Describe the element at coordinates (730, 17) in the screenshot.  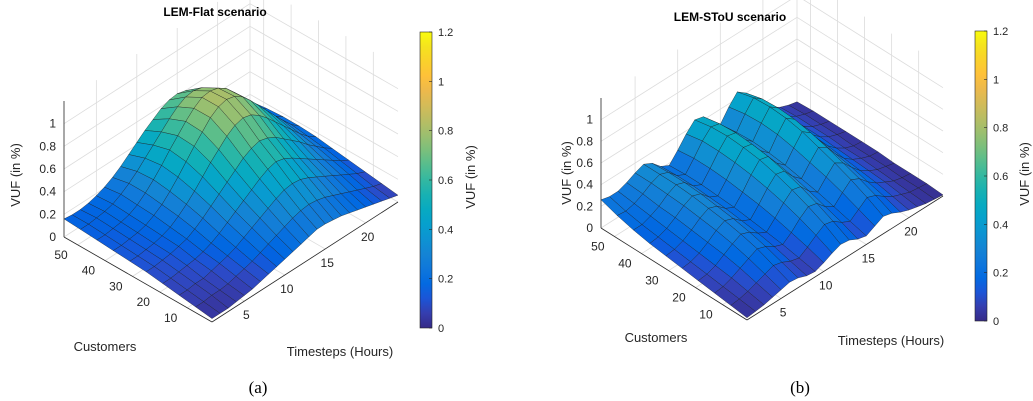
I see `chart-title: LEM-SToU scenario` at that location.